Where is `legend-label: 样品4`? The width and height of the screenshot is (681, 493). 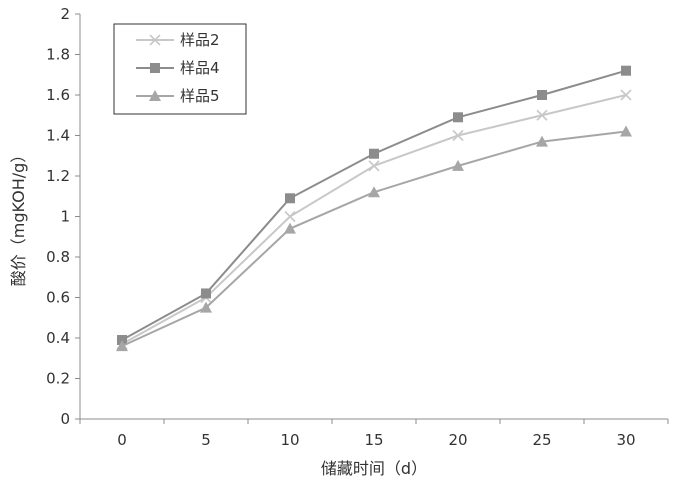 legend-label: 样品4 is located at coordinates (200, 68).